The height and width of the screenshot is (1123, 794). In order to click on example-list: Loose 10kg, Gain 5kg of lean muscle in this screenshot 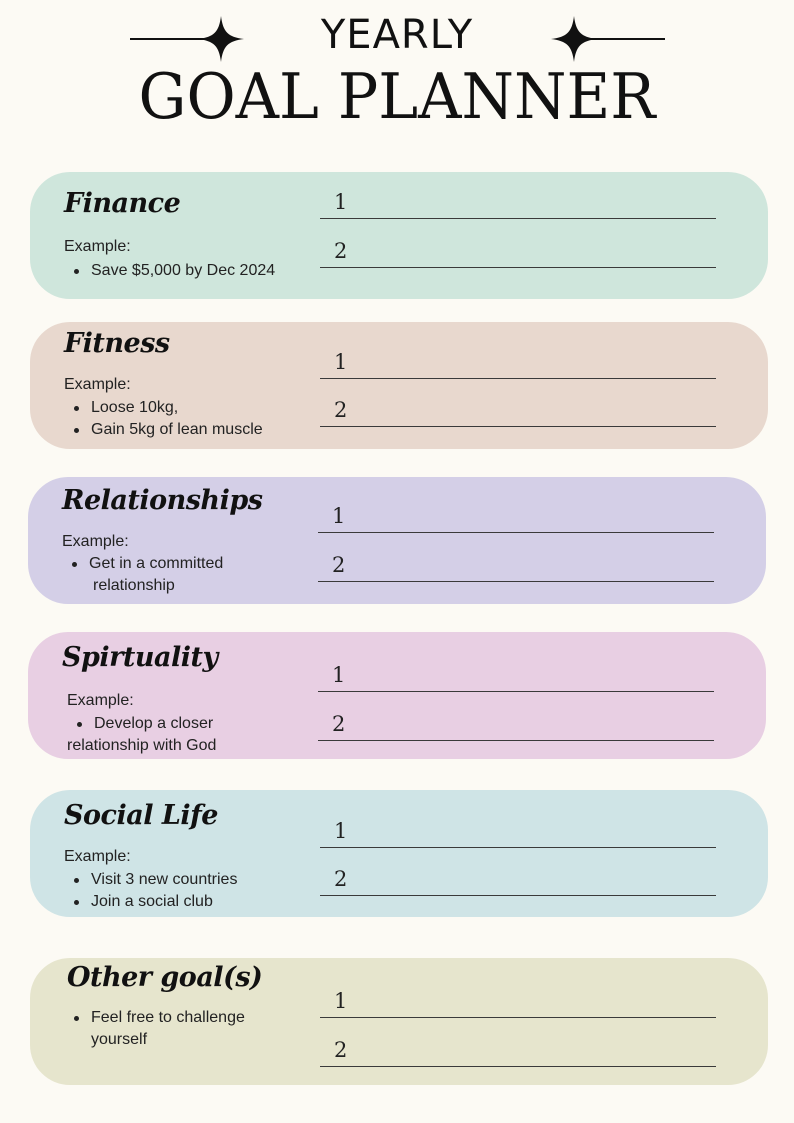, I will do `click(163, 419)`.